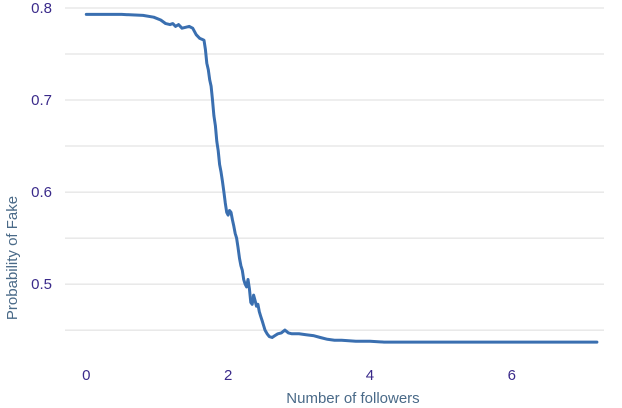 The width and height of the screenshot is (622, 408). I want to click on y-tick-label: 0.5, so click(41, 284).